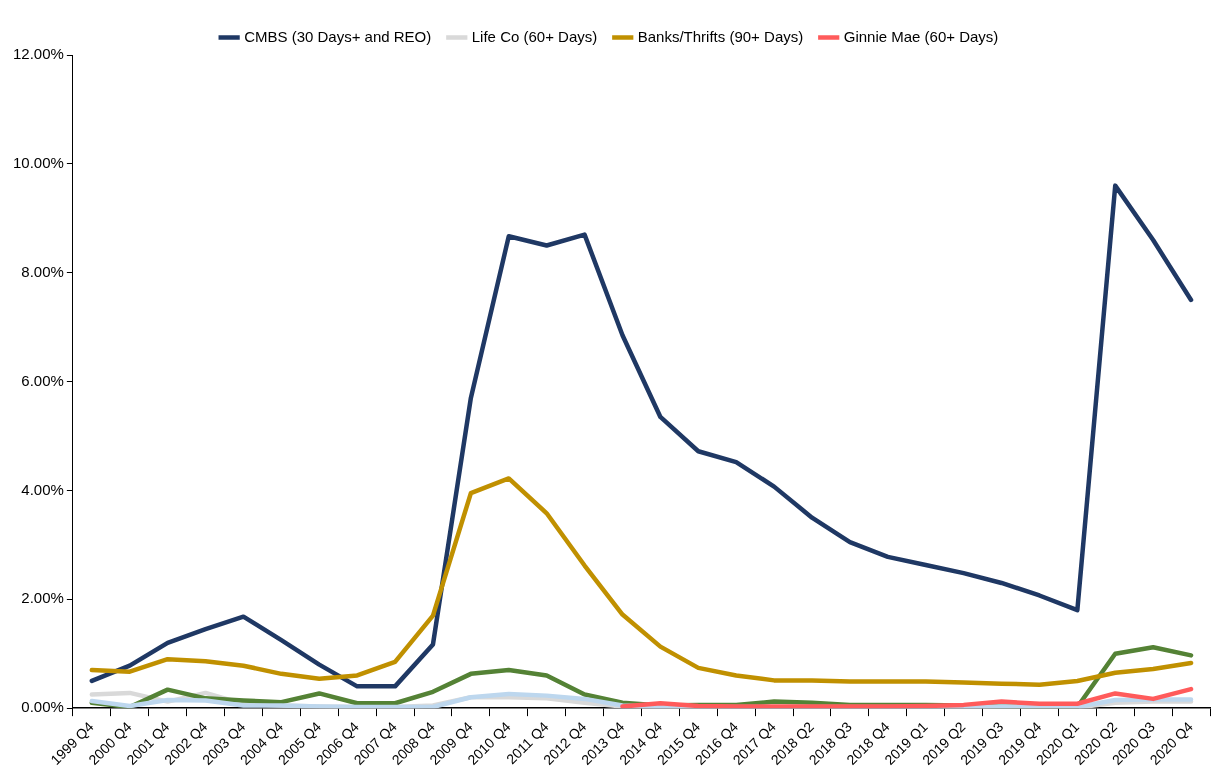 The width and height of the screenshot is (1224, 776). Describe the element at coordinates (42, 489) in the screenshot. I see `y-tick-label: 4.00%` at that location.